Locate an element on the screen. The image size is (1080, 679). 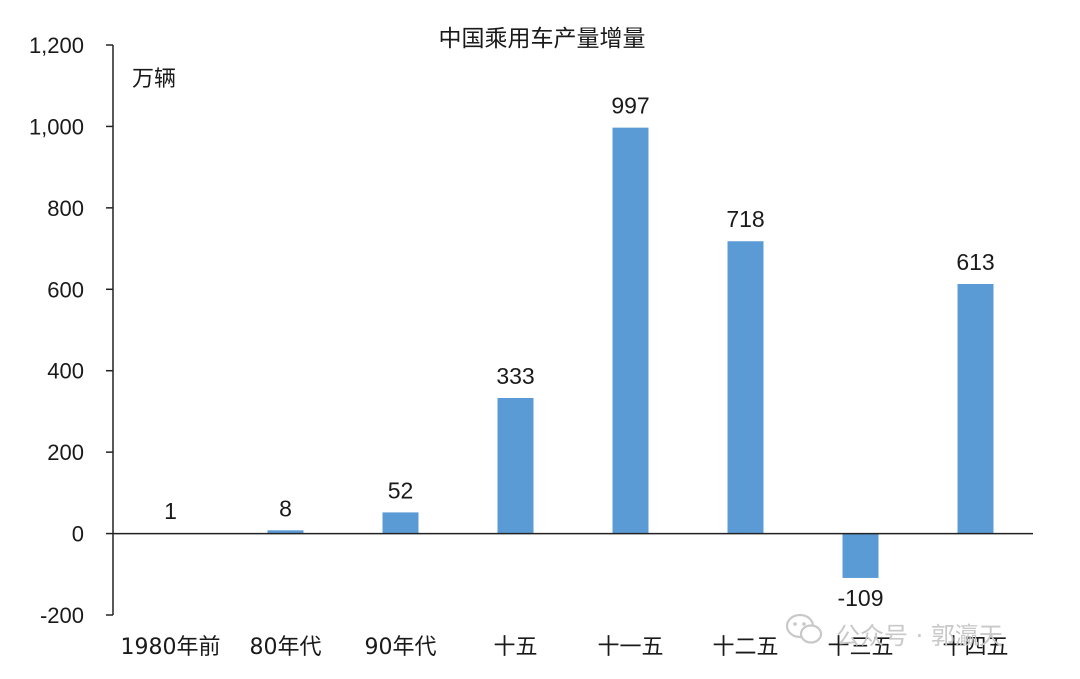
watermark: 公众号 · 郭瀛天 is located at coordinates (894, 631).